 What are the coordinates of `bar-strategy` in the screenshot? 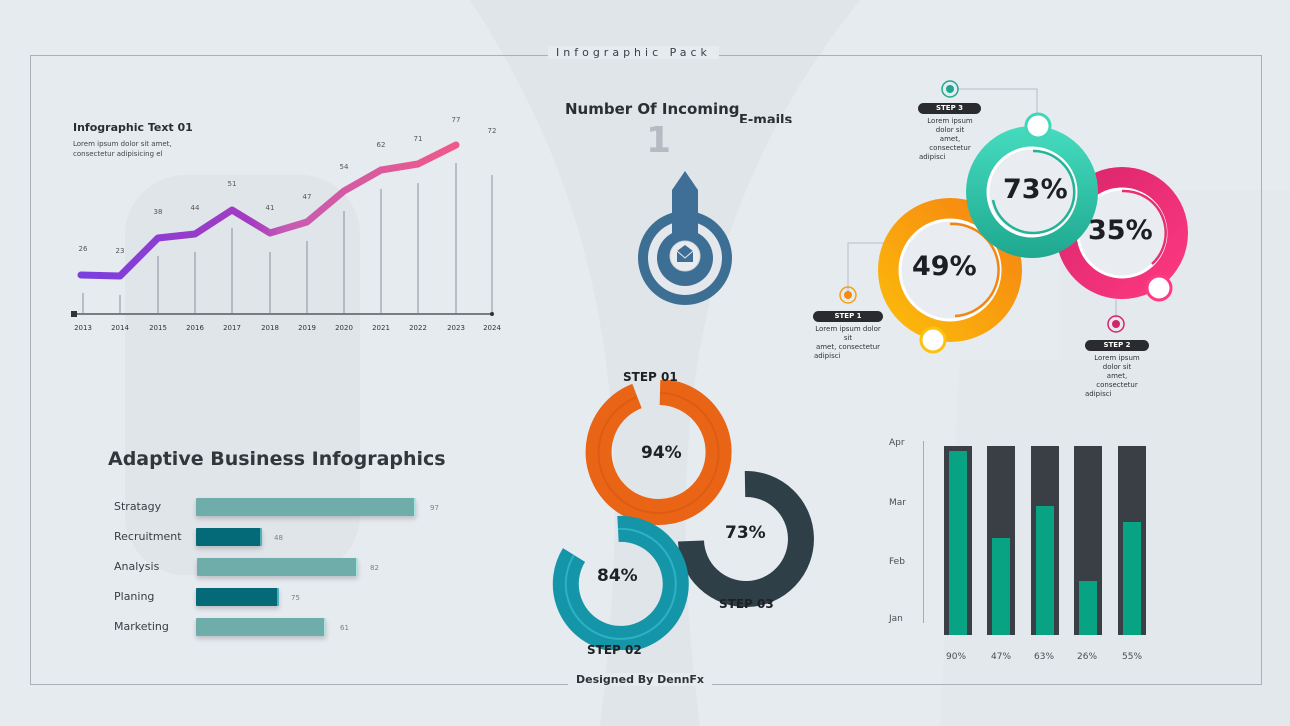 It's located at (306, 507).